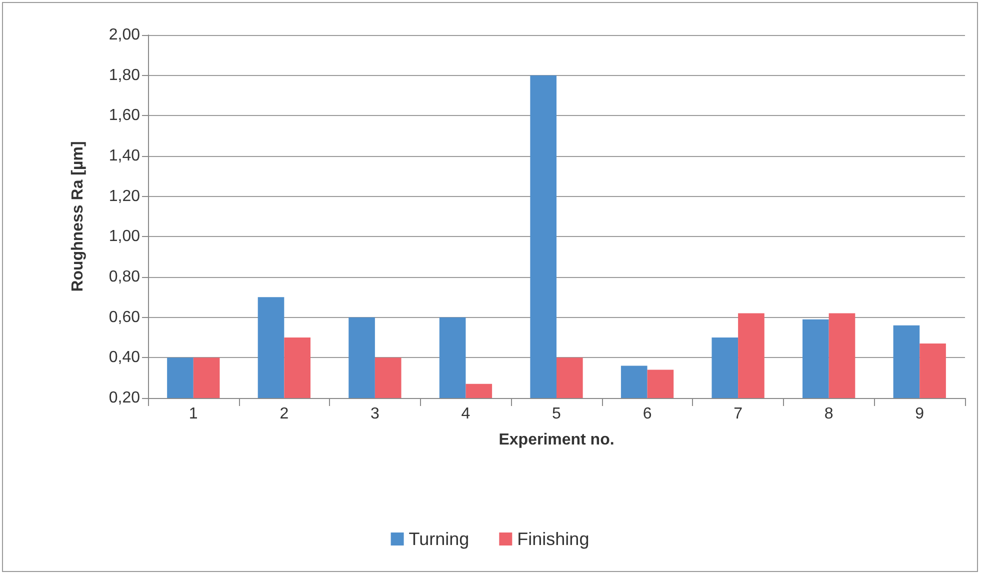  I want to click on x-tick-label: 7, so click(738, 414).